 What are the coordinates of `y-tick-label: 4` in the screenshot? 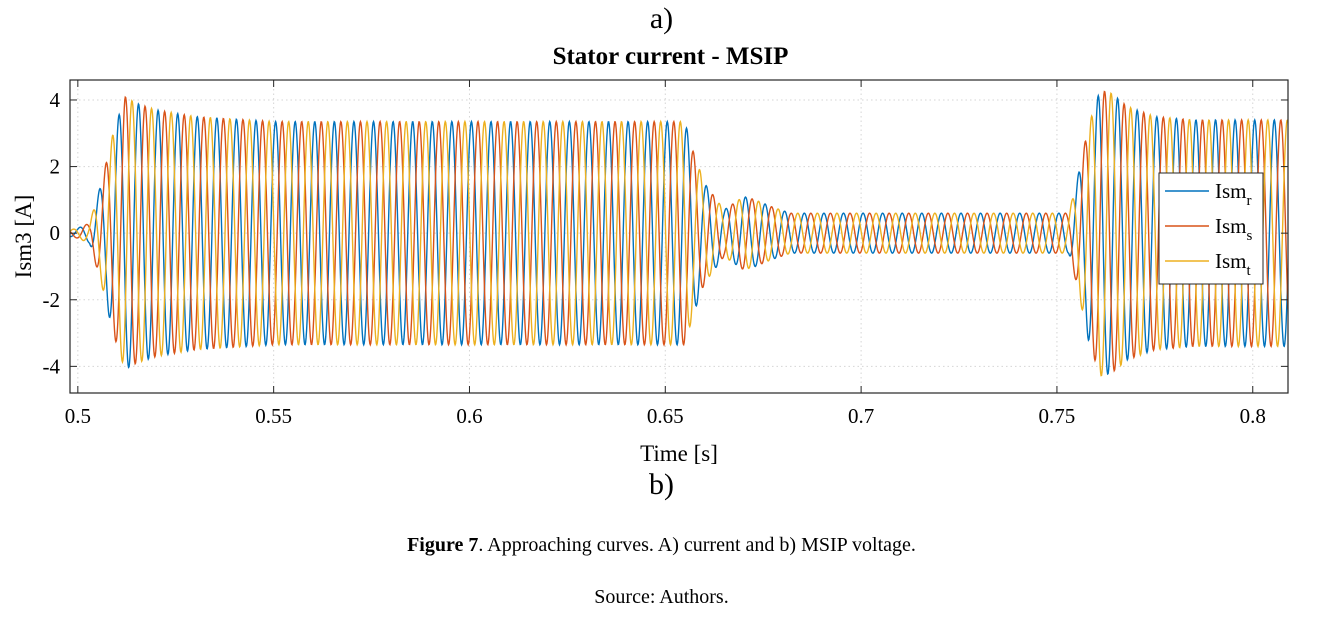 It's located at (55, 100).